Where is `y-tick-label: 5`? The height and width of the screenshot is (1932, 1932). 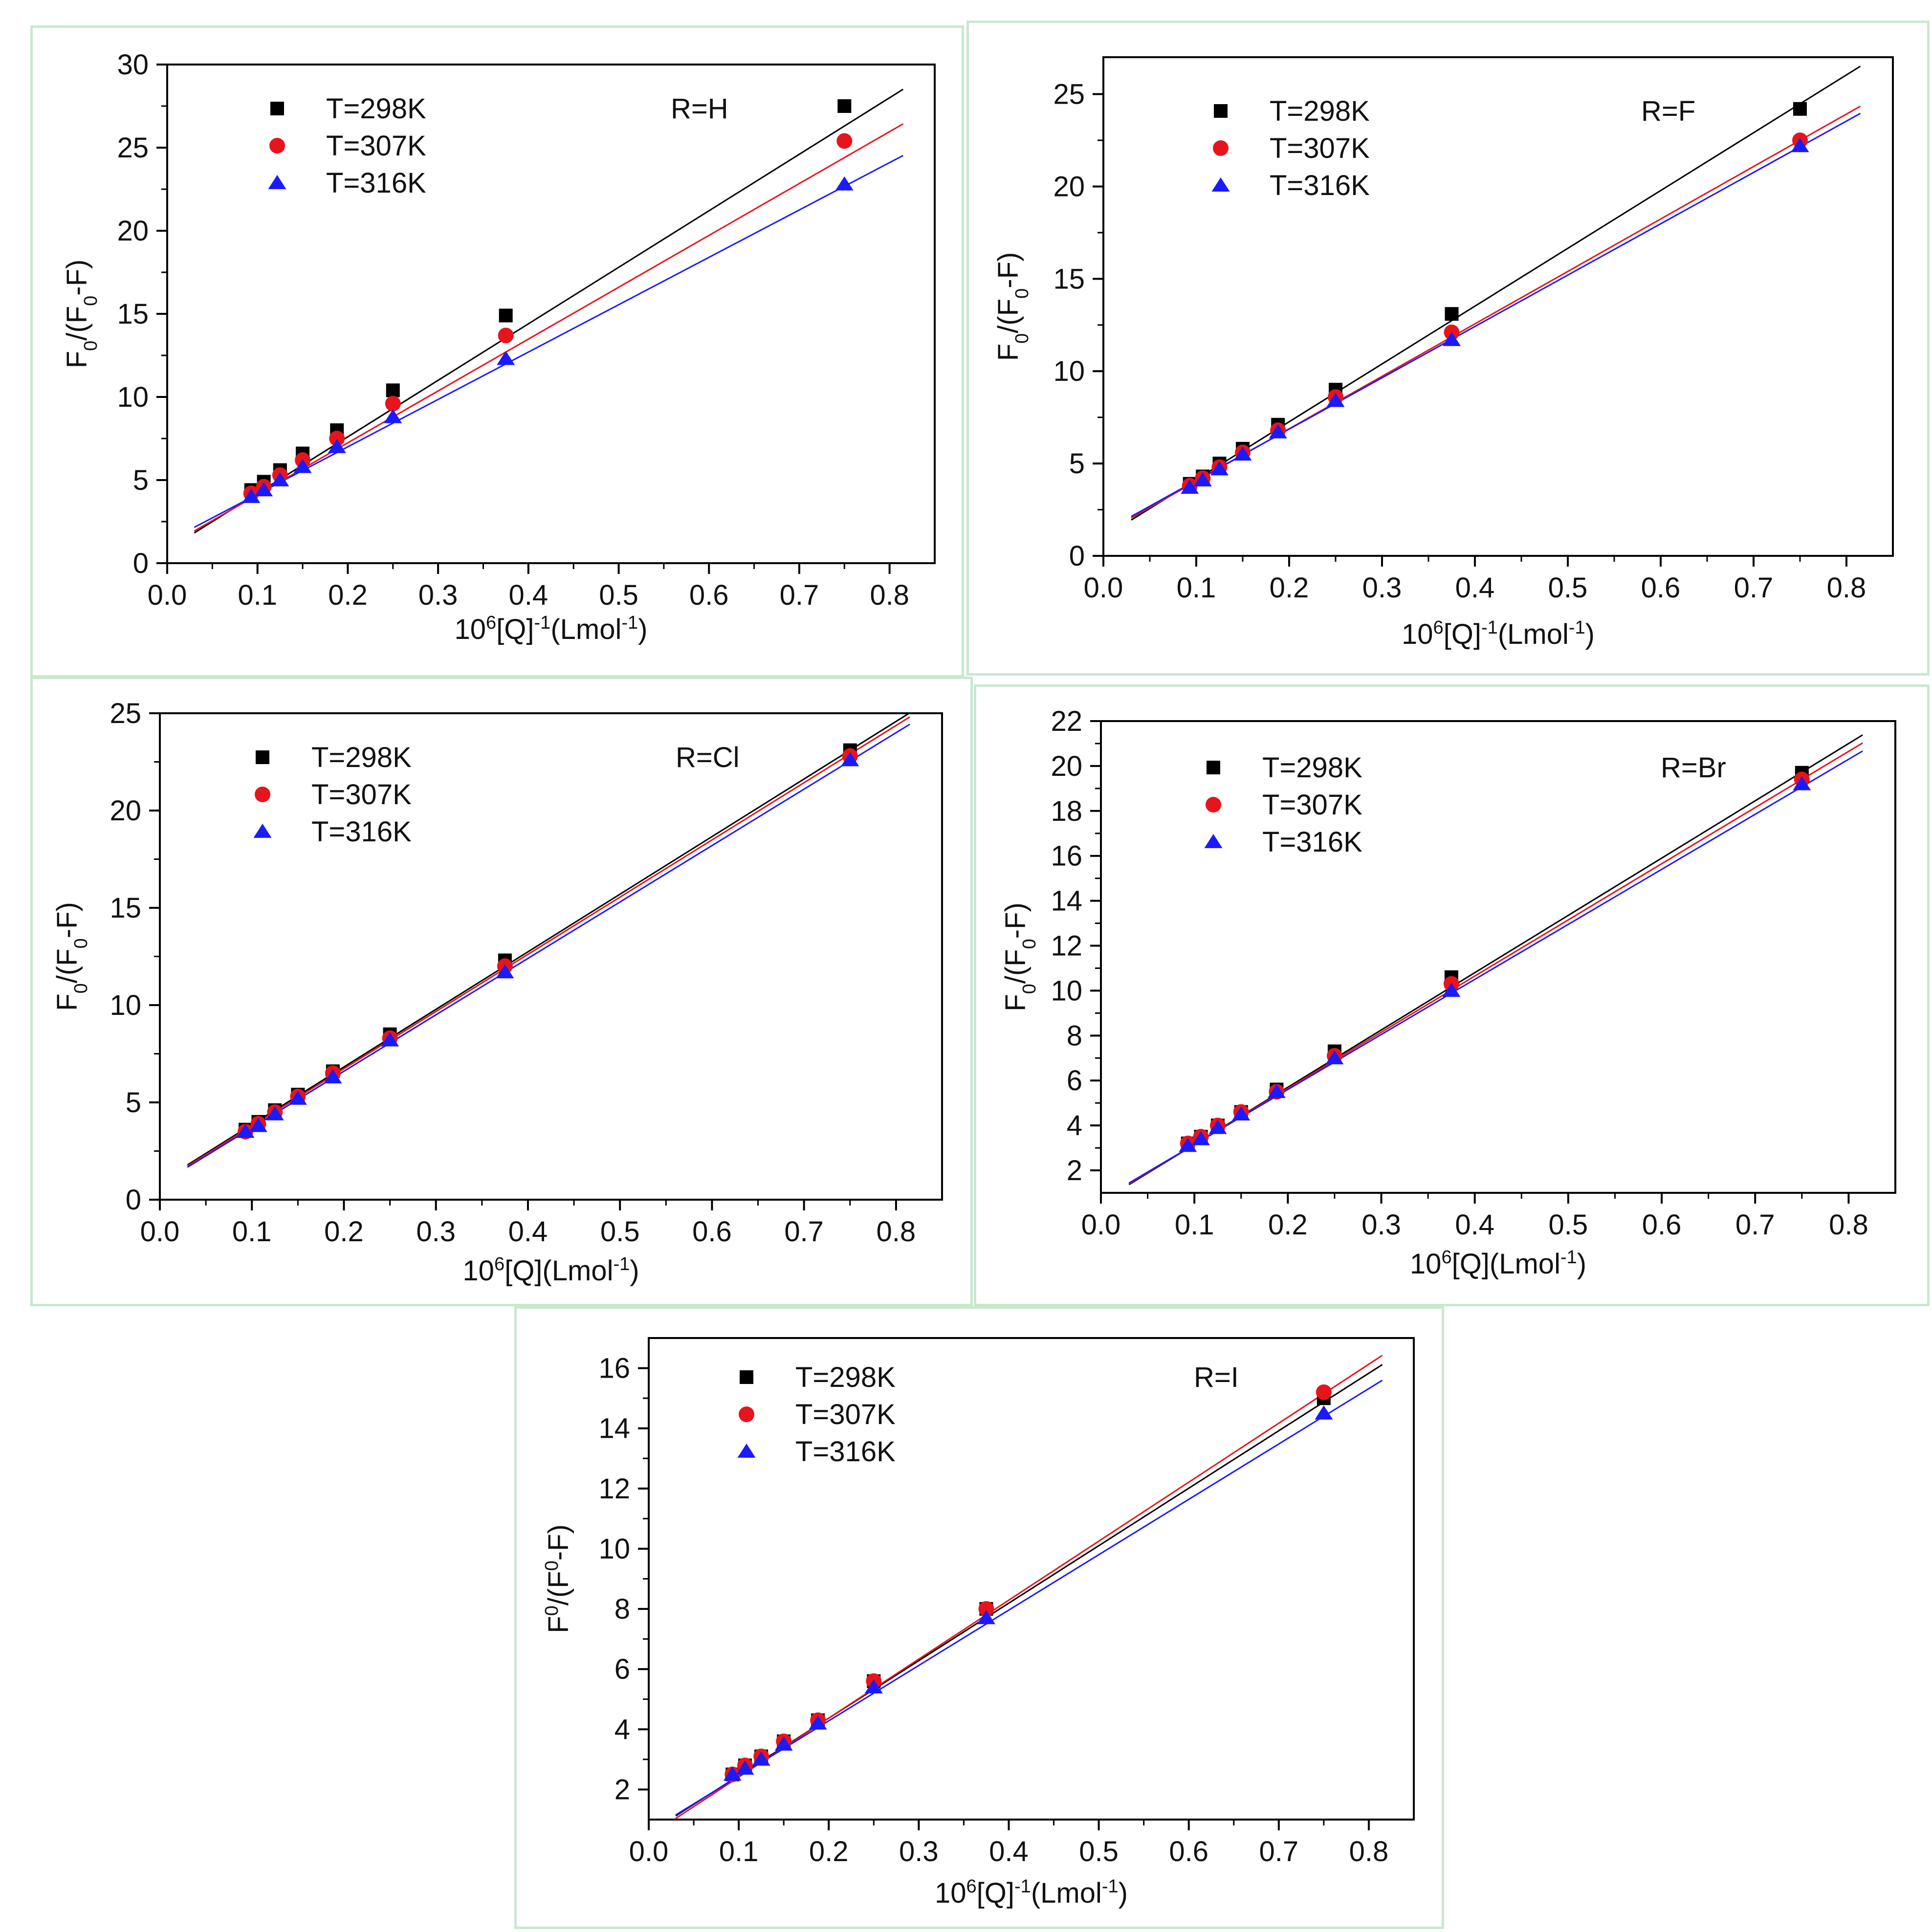
y-tick-label: 5 is located at coordinates (1077, 464).